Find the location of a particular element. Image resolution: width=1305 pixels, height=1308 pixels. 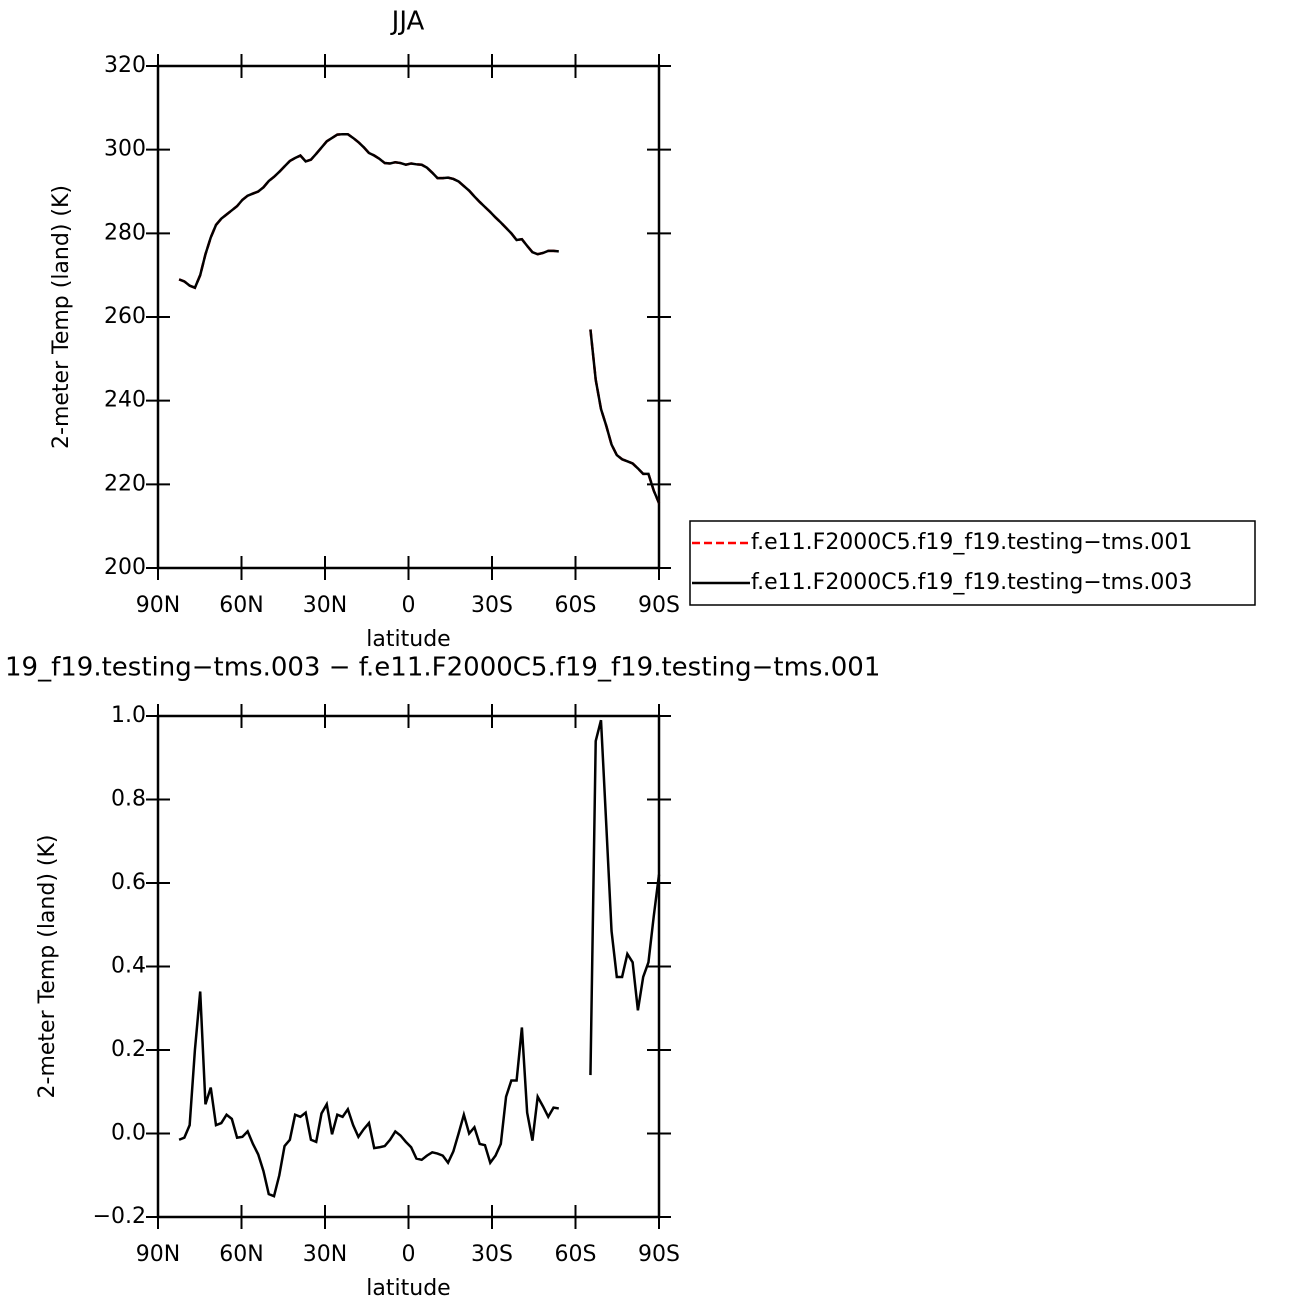

y-tick-label: 240 is located at coordinates (125, 400).